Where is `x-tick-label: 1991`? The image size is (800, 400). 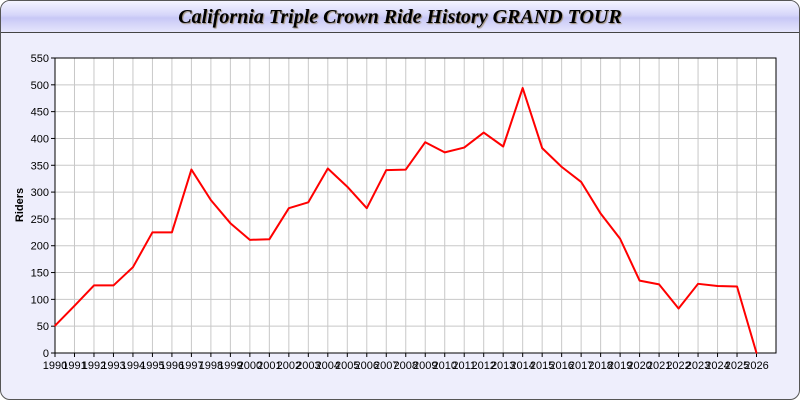
x-tick-label: 1991 is located at coordinates (74, 366).